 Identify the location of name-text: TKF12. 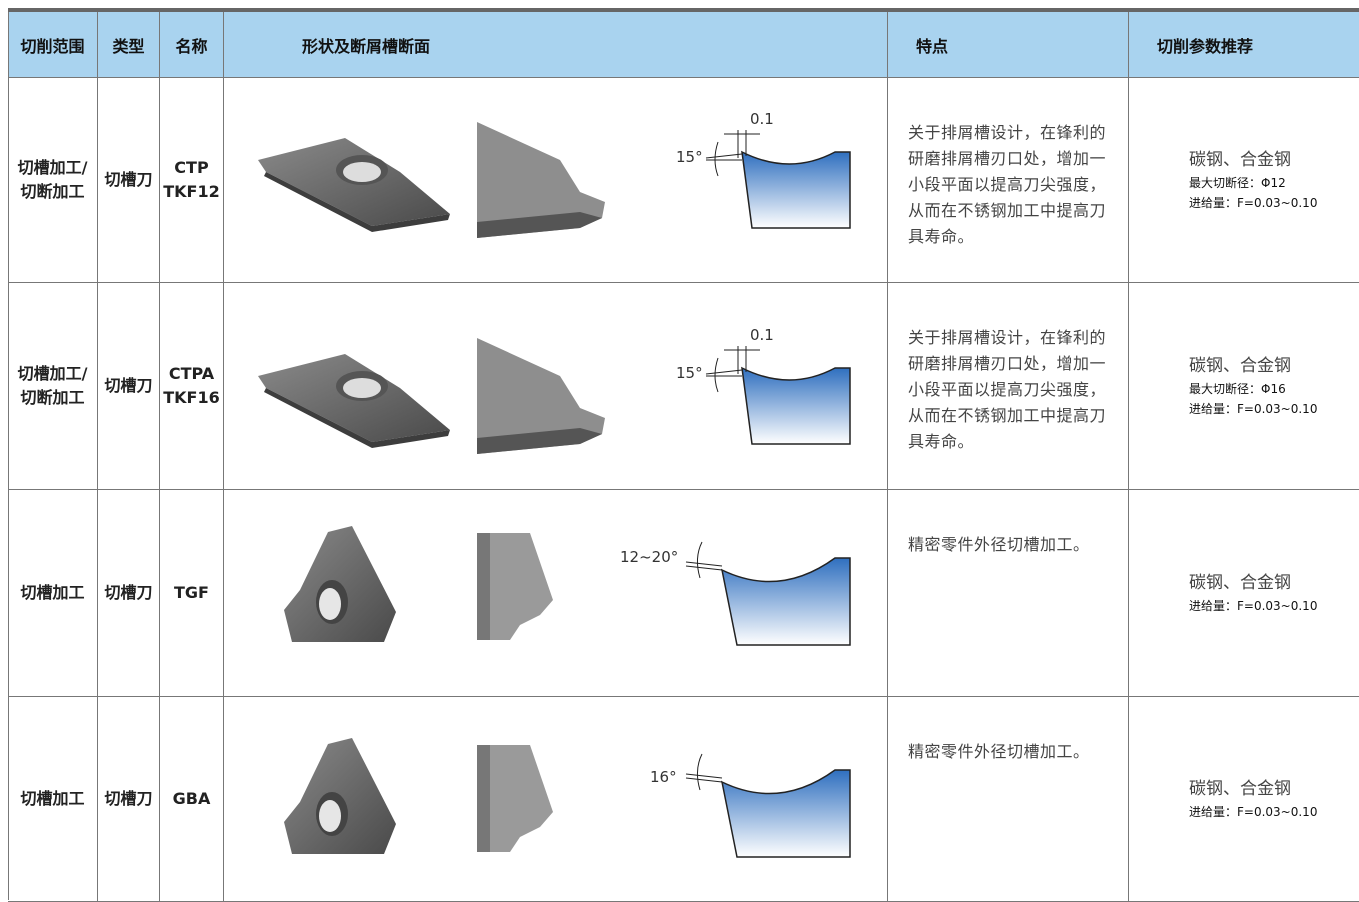
(191, 191).